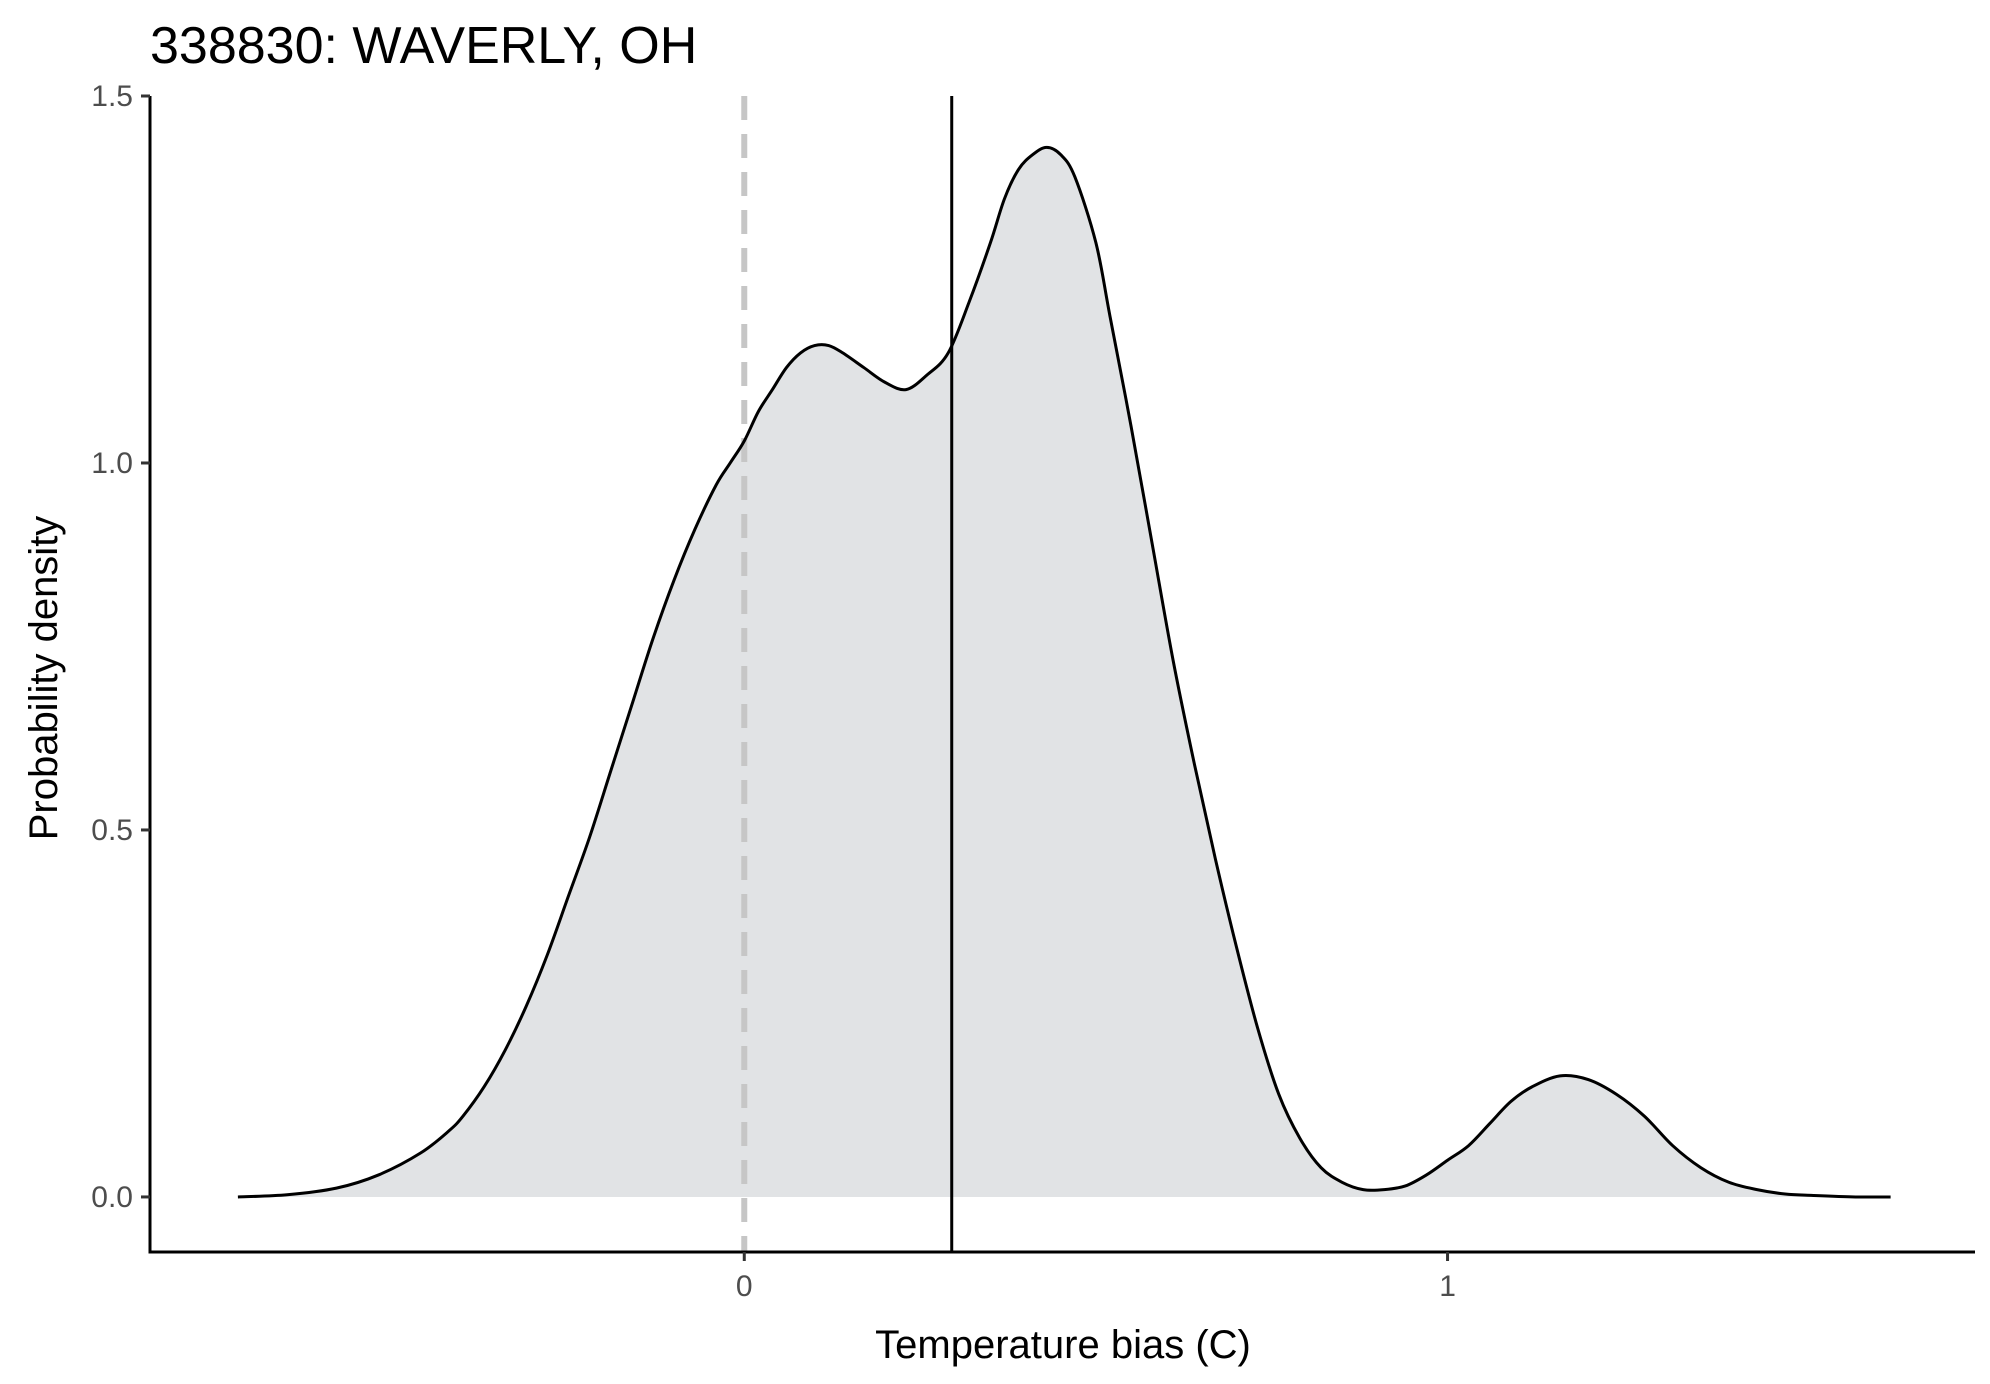 Image resolution: width=1990 pixels, height=1384 pixels. Describe the element at coordinates (423, 46) in the screenshot. I see `chart-title: 338830: WAVERLY, OH` at that location.